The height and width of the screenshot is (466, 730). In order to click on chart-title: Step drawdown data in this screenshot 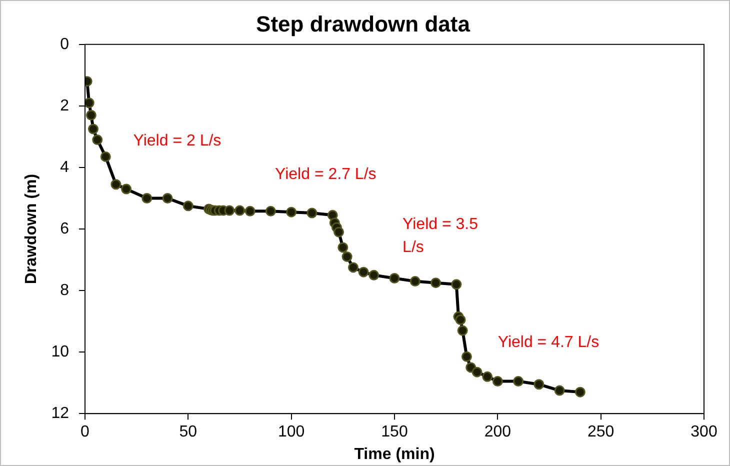, I will do `click(363, 23)`.